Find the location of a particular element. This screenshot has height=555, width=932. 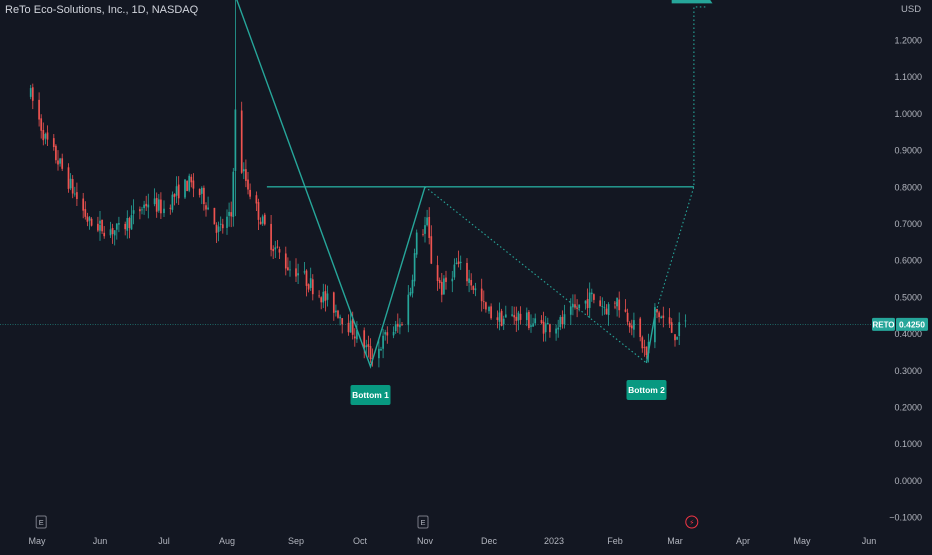

bottom-2-projection-line is located at coordinates (535, 275).